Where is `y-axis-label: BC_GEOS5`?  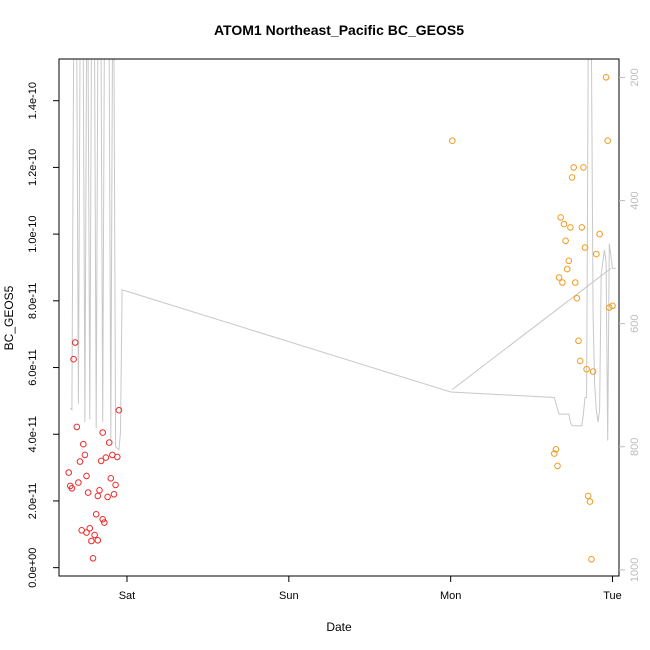
y-axis-label: BC_GEOS5 is located at coordinates (9, 317).